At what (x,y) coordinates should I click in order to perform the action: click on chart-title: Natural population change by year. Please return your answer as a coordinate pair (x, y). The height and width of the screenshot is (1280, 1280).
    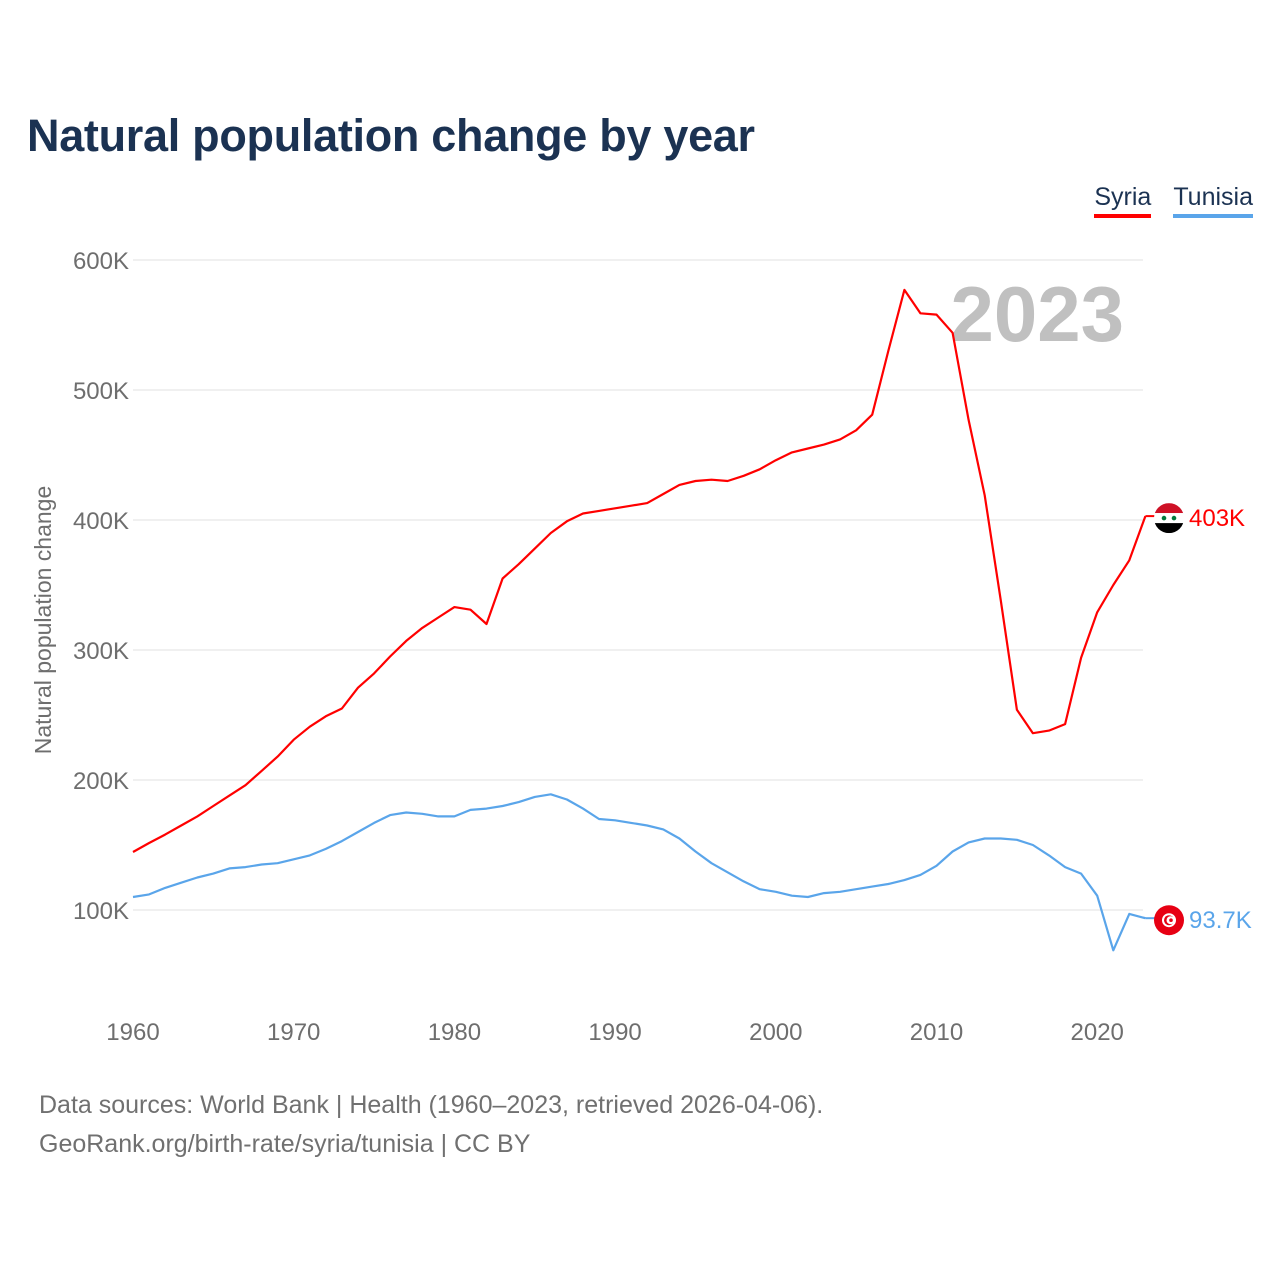
    Looking at the image, I should click on (391, 135).